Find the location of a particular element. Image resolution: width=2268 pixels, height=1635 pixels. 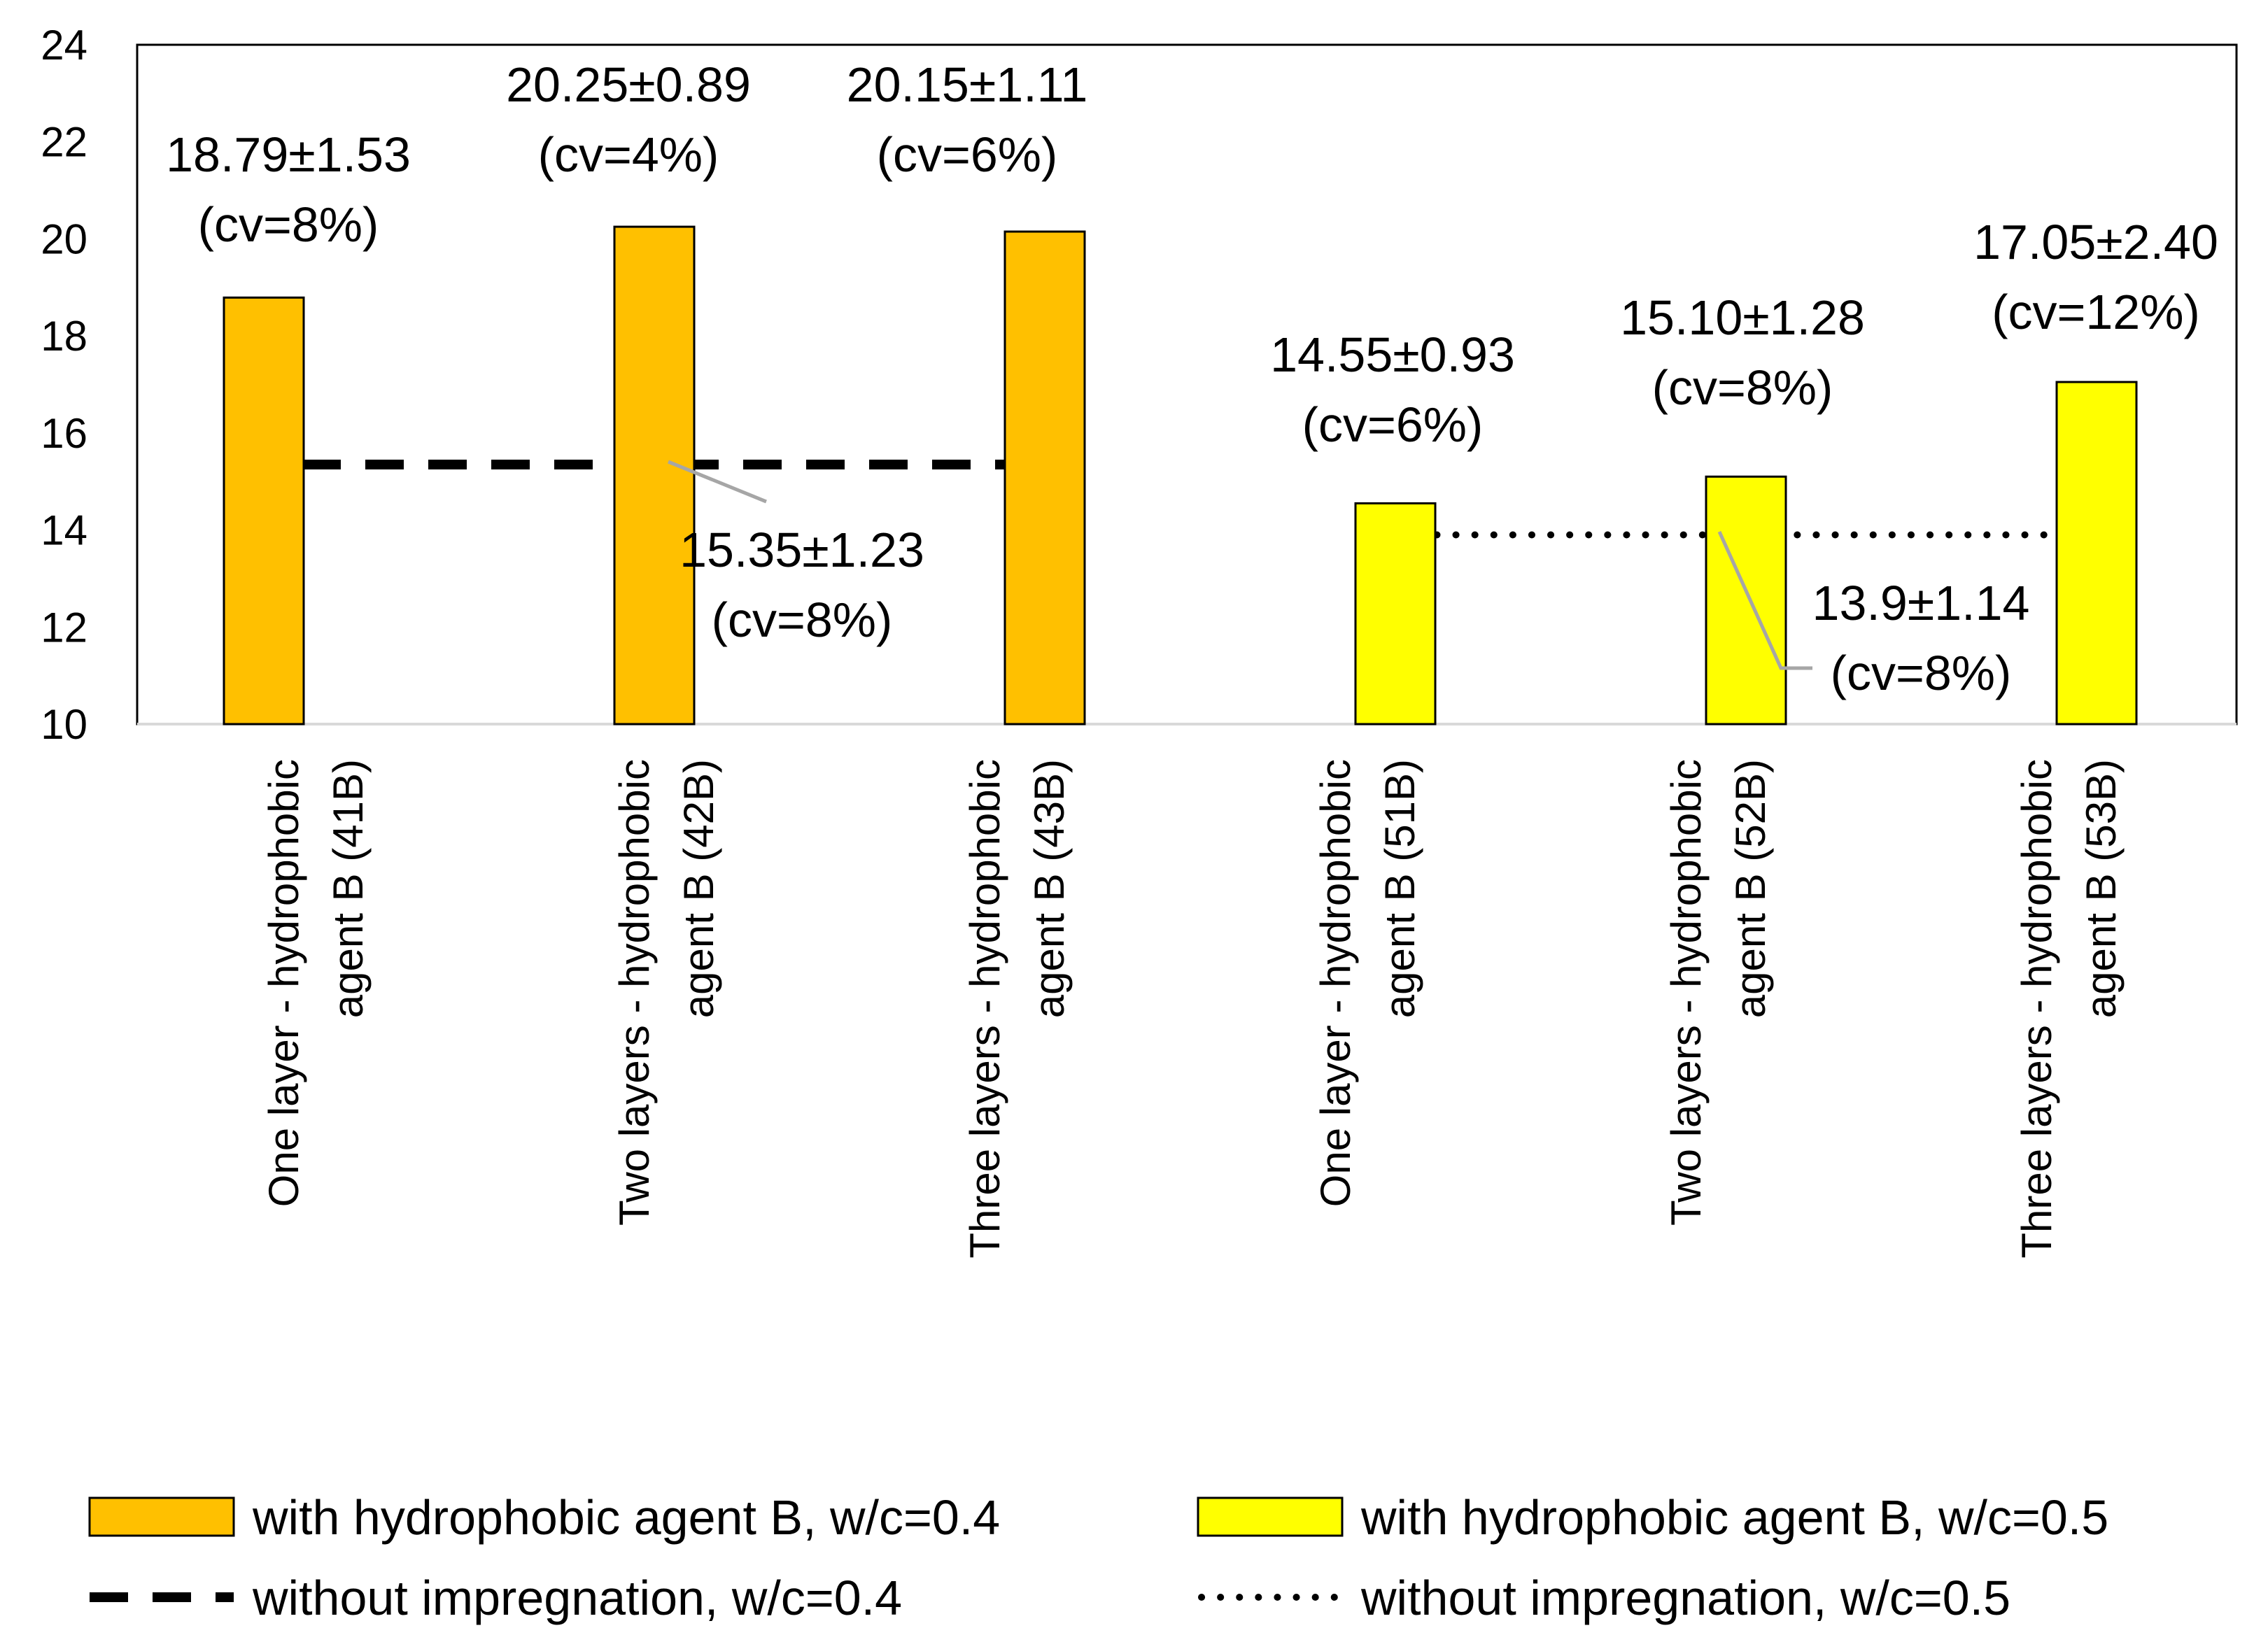

category-label-line: agent B (41B) is located at coordinates (348, 889).